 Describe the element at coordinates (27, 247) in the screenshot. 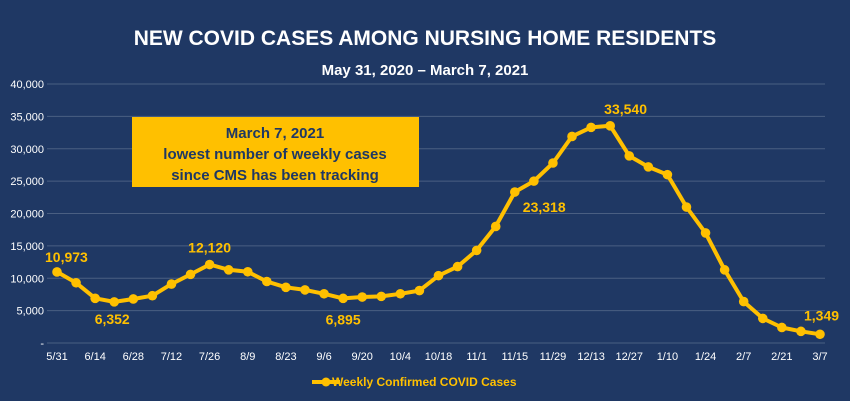

I see `y-tick-label: 15,000` at that location.